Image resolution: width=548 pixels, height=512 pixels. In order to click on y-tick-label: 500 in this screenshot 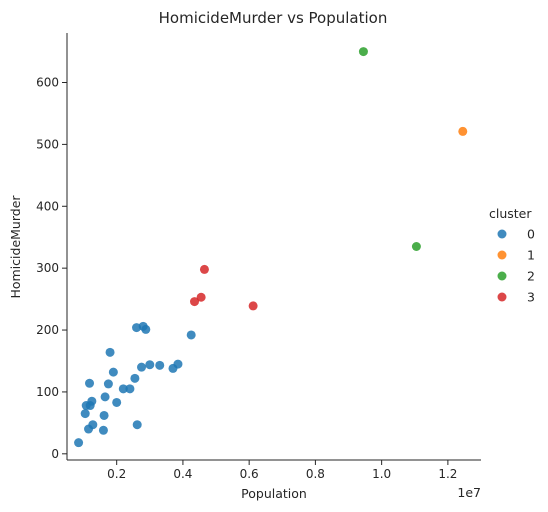, I will do `click(47, 144)`.